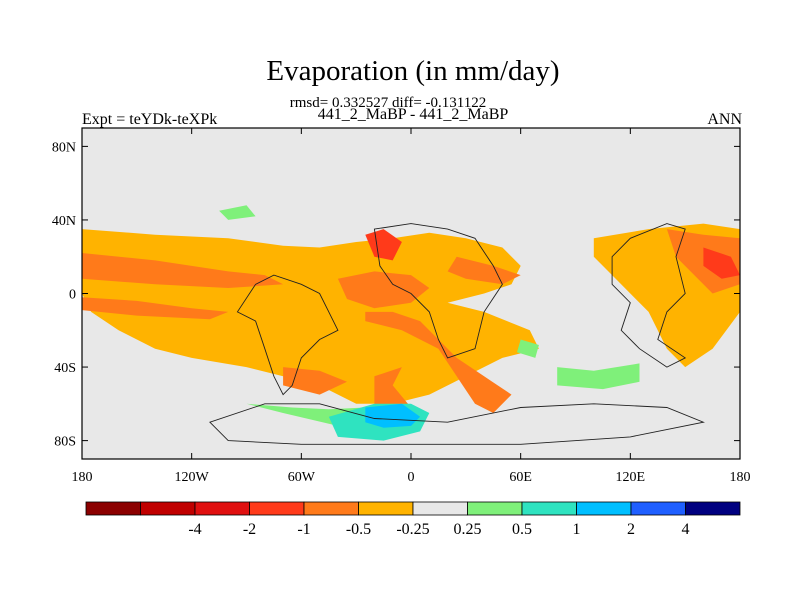 The width and height of the screenshot is (800, 600). Describe the element at coordinates (412, 529) in the screenshot. I see `colorbar-label-4: -0.25` at that location.